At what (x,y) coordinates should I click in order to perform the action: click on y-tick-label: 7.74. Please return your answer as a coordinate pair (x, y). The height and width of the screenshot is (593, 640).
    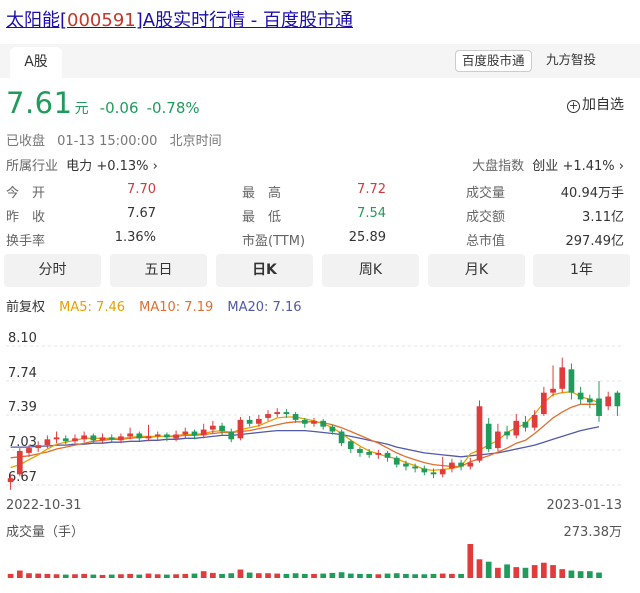
    Looking at the image, I should click on (22, 373).